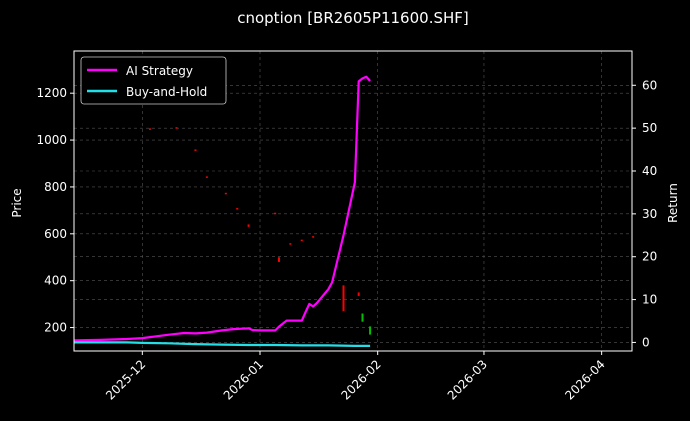  I want to click on buy-and-hold-line, so click(222, 344).